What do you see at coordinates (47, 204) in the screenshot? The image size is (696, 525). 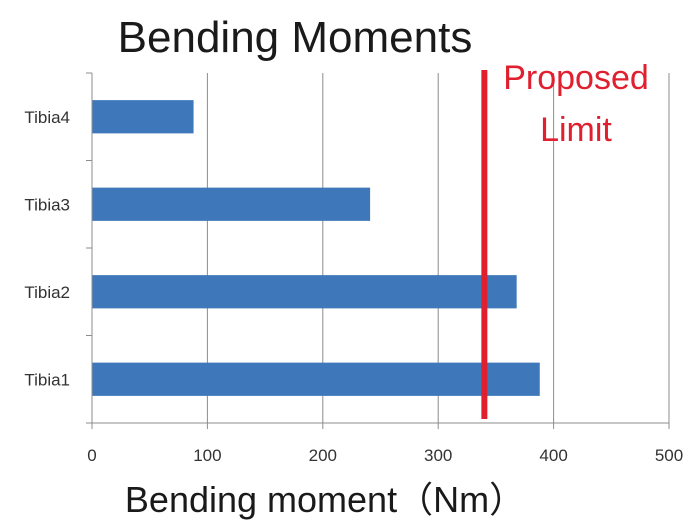 I see `category-label-tibia3: Tibia3` at bounding box center [47, 204].